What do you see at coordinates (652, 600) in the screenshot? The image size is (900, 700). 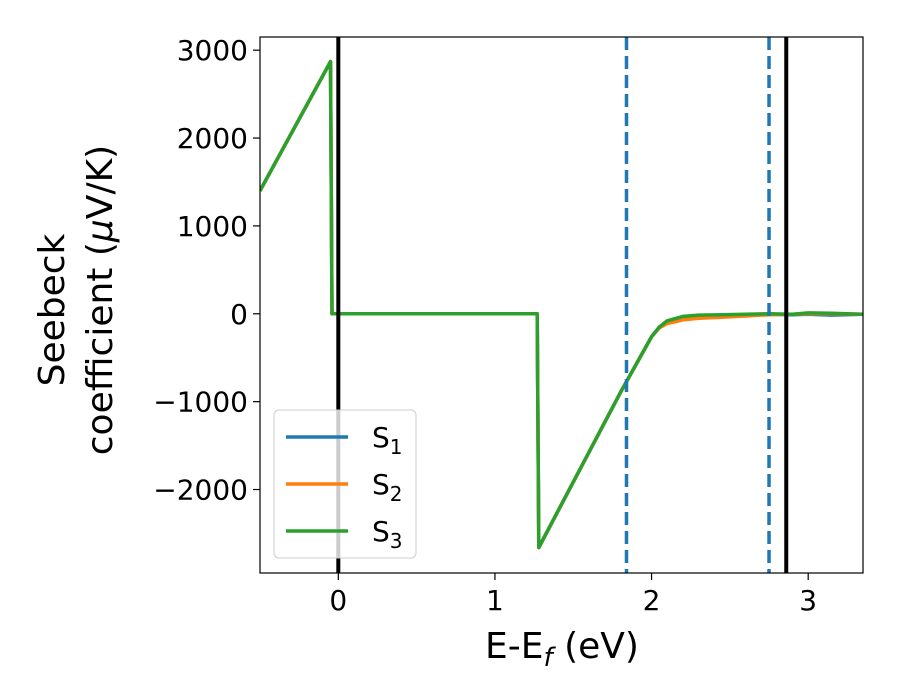 I see `x-tick-label: 2` at bounding box center [652, 600].